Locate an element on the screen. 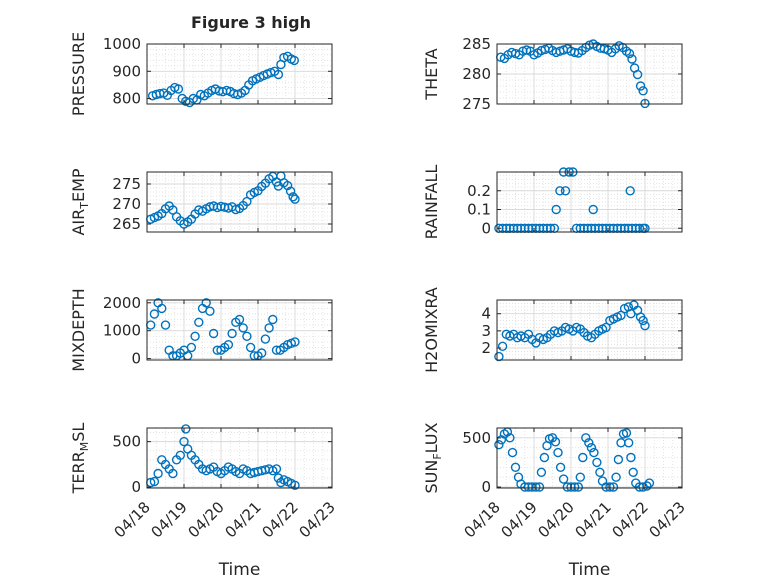 The image size is (778, 587). y-tick-label: 900 is located at coordinates (126, 71).